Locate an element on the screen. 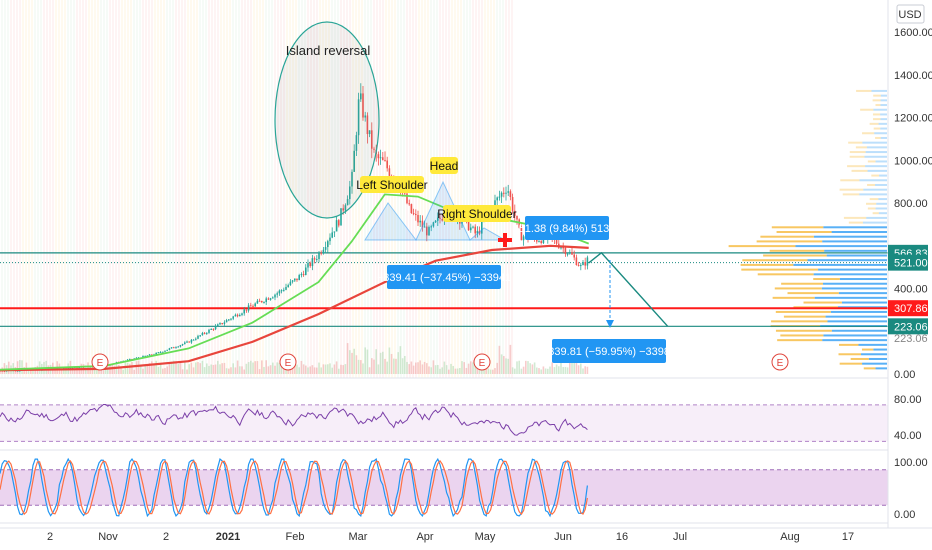  stoch-pane is located at coordinates (444, 487).